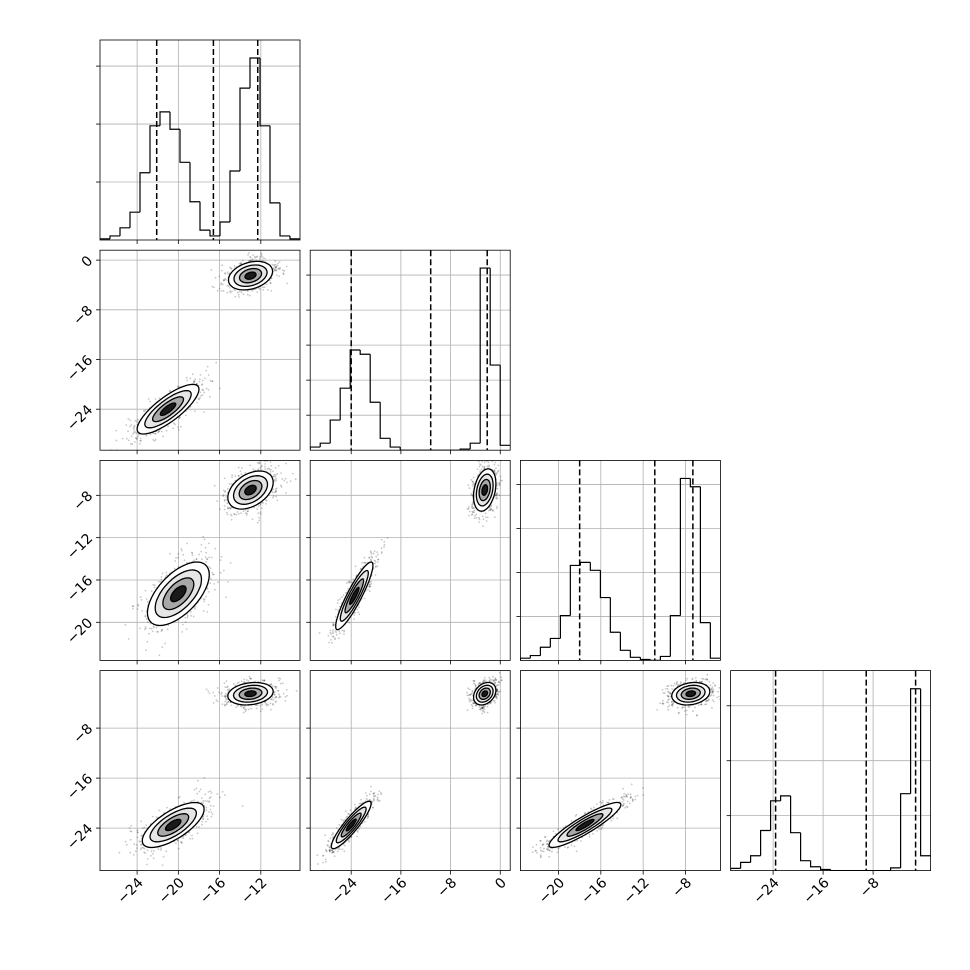  Describe the element at coordinates (200, 560) in the screenshot. I see `panel-frame` at that location.